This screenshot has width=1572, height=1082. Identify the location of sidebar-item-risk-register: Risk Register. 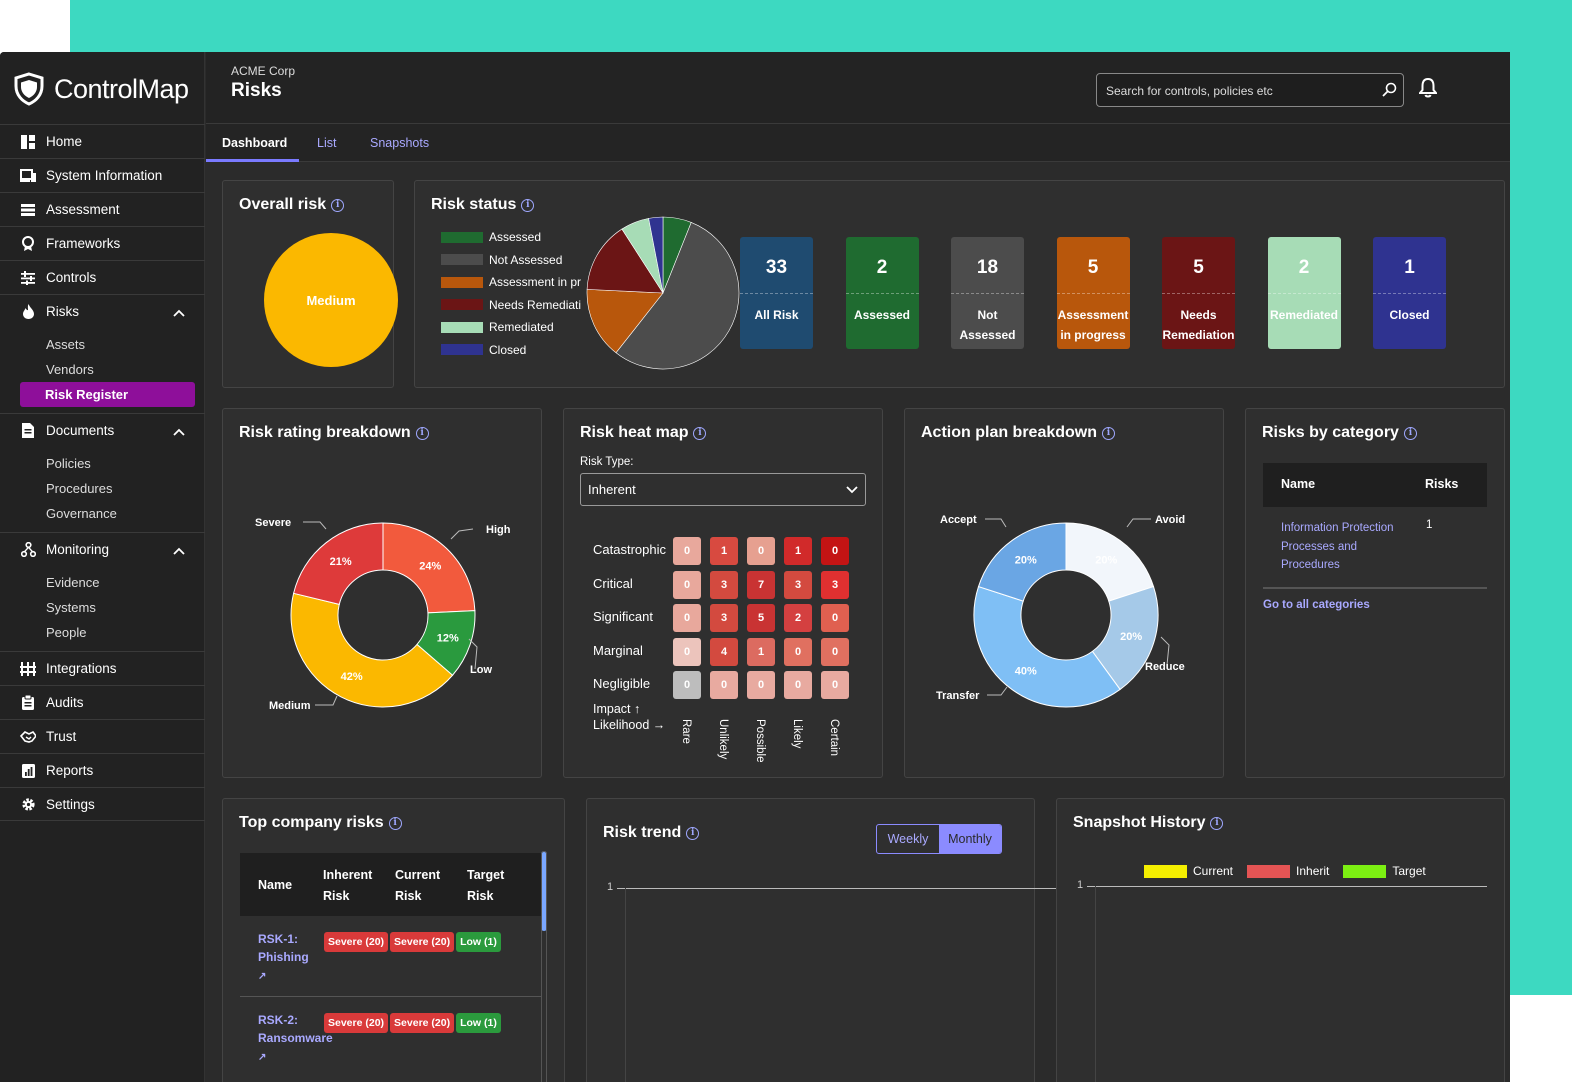
(107, 394).